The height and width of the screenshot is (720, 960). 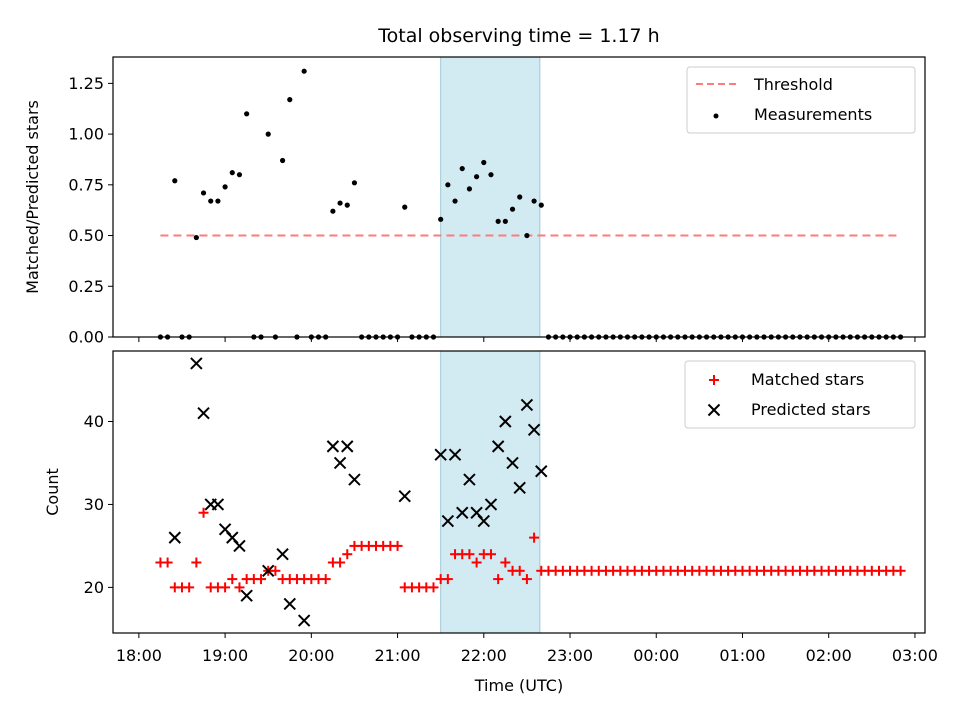 I want to click on x-tick-label: 23:00, so click(x=570, y=655).